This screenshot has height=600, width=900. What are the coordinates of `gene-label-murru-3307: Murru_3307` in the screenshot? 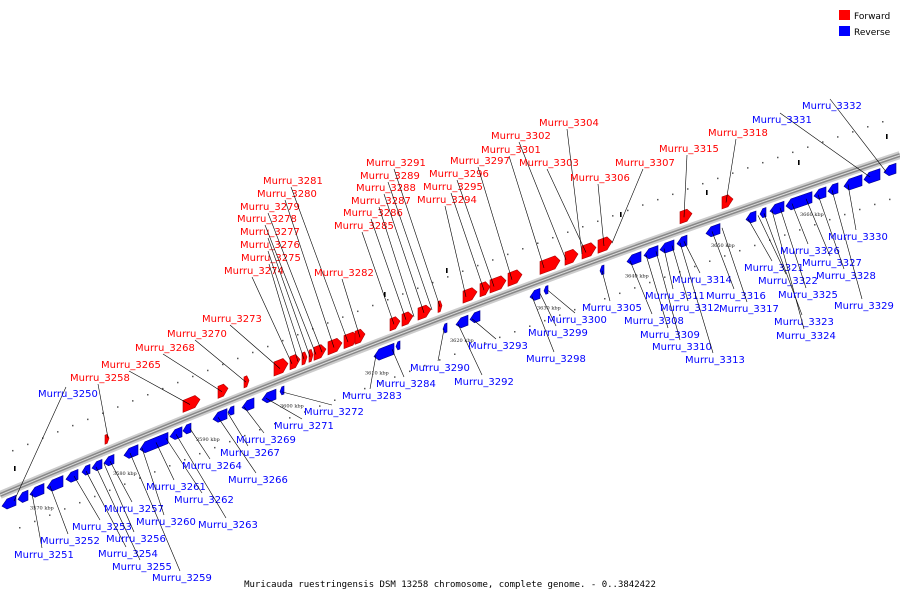 It's located at (645, 163).